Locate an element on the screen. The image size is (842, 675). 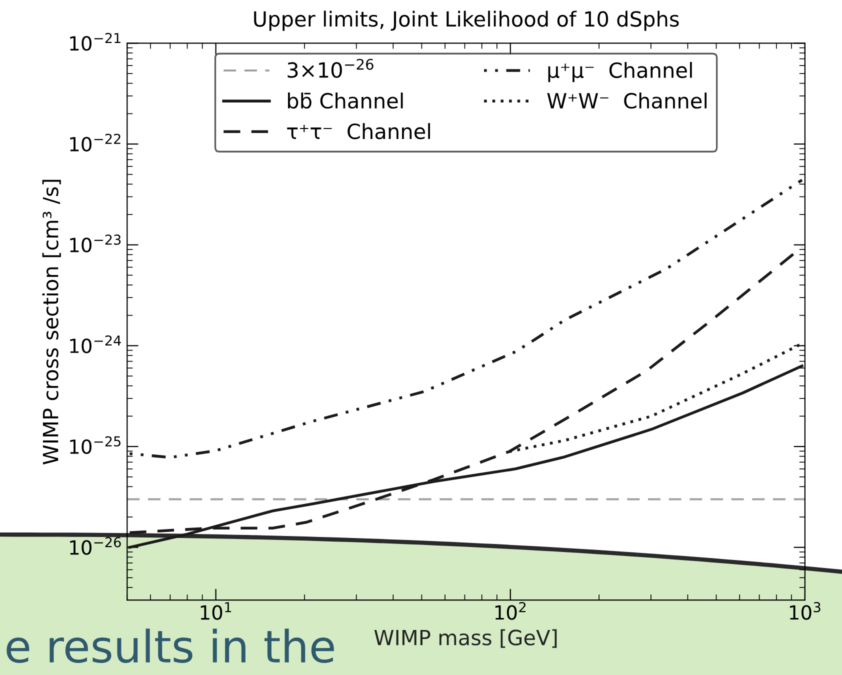
chart-title: Upper limits, Joint Likelihood of 10 dSphs is located at coordinates (466, 20).